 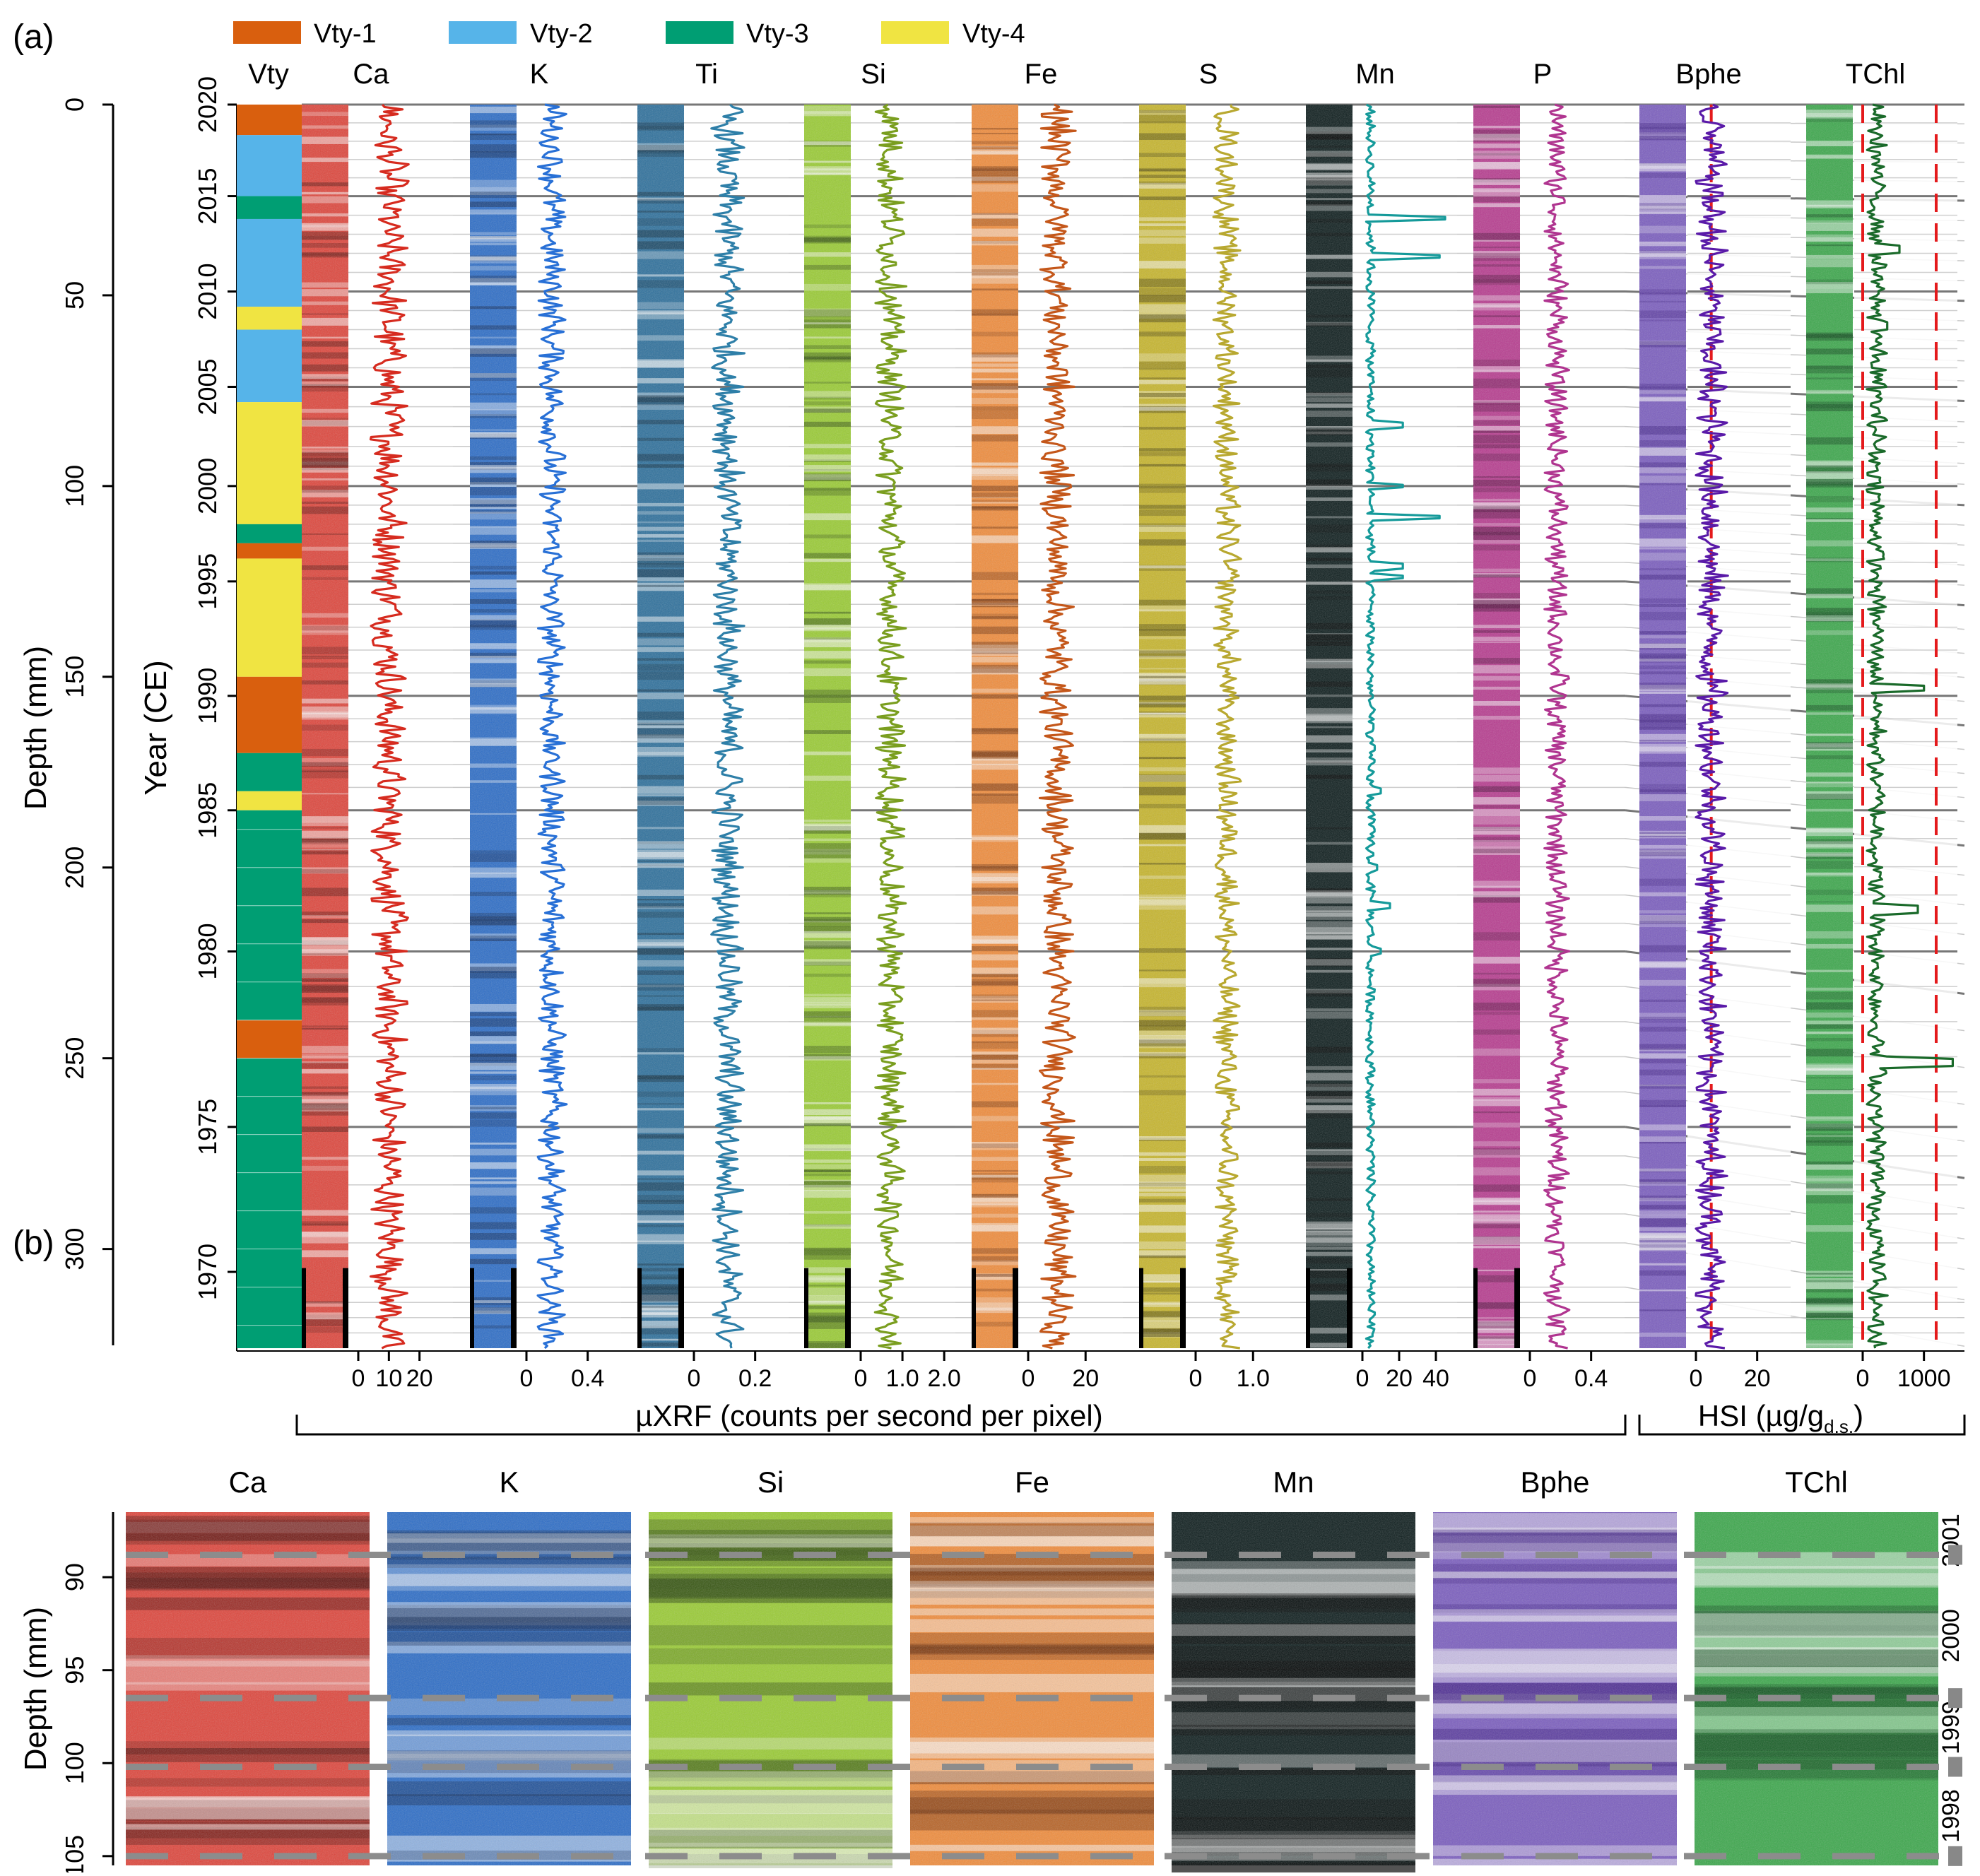 What do you see at coordinates (74, 677) in the screenshot?
I see `depth-tick-label: 150` at bounding box center [74, 677].